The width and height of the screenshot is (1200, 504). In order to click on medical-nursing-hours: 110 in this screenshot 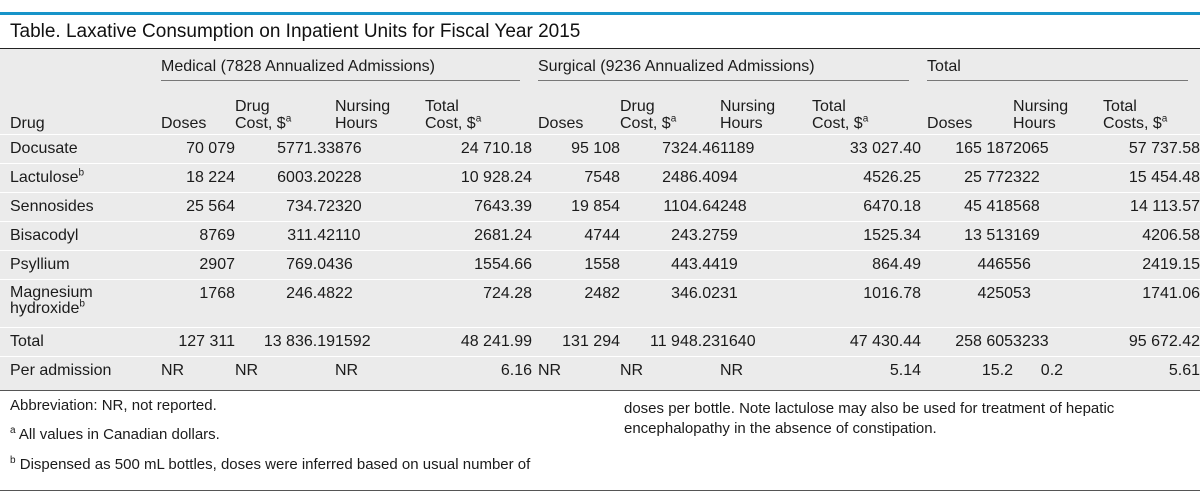, I will do `click(380, 236)`.